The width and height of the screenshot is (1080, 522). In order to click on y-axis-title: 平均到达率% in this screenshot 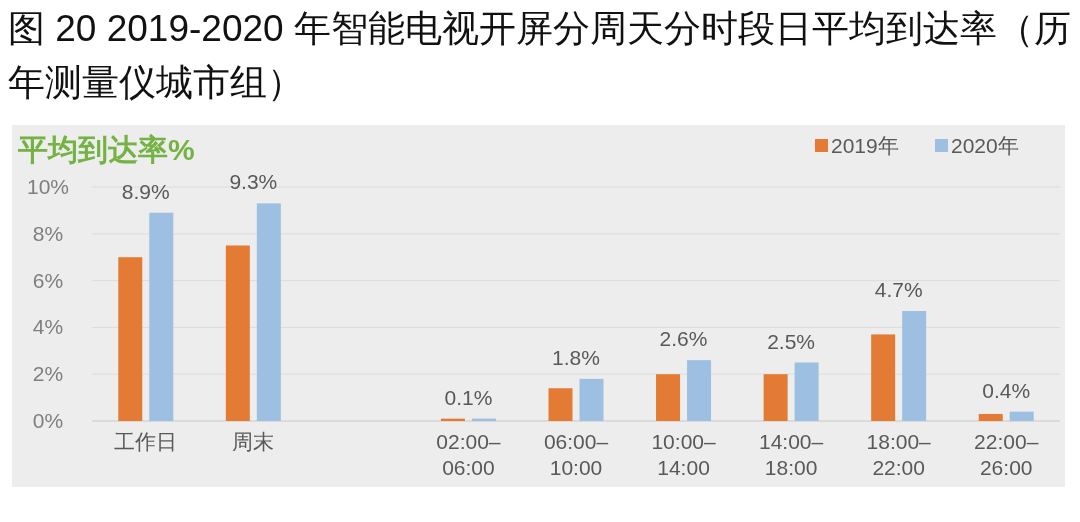, I will do `click(106, 149)`.